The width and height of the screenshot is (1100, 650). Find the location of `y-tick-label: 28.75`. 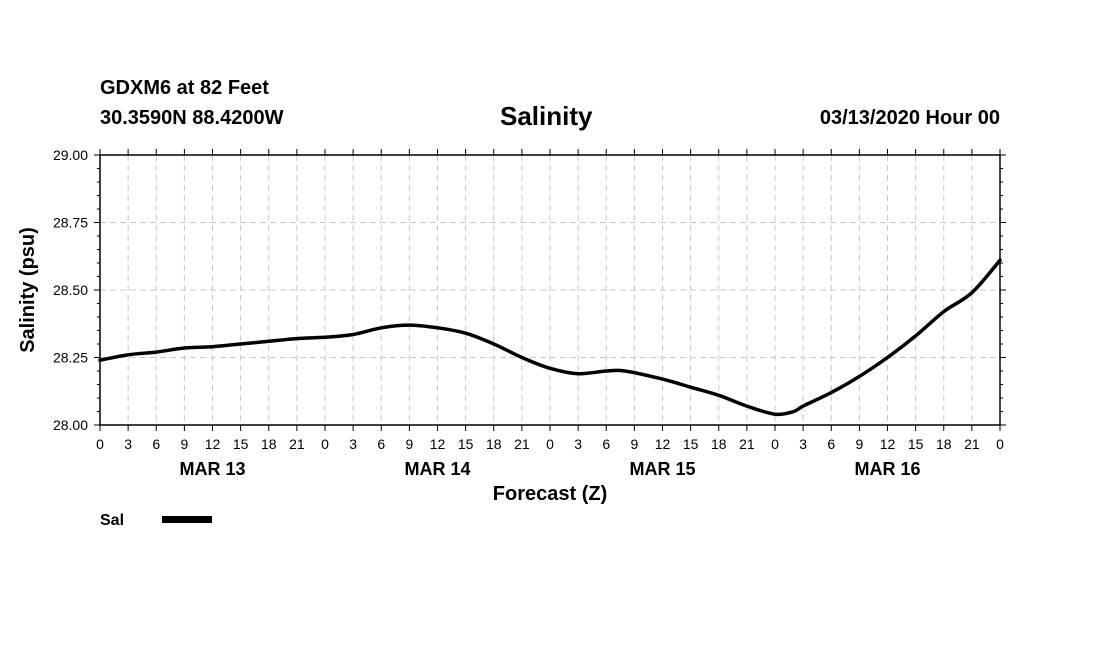

y-tick-label: 28.75 is located at coordinates (70, 223).